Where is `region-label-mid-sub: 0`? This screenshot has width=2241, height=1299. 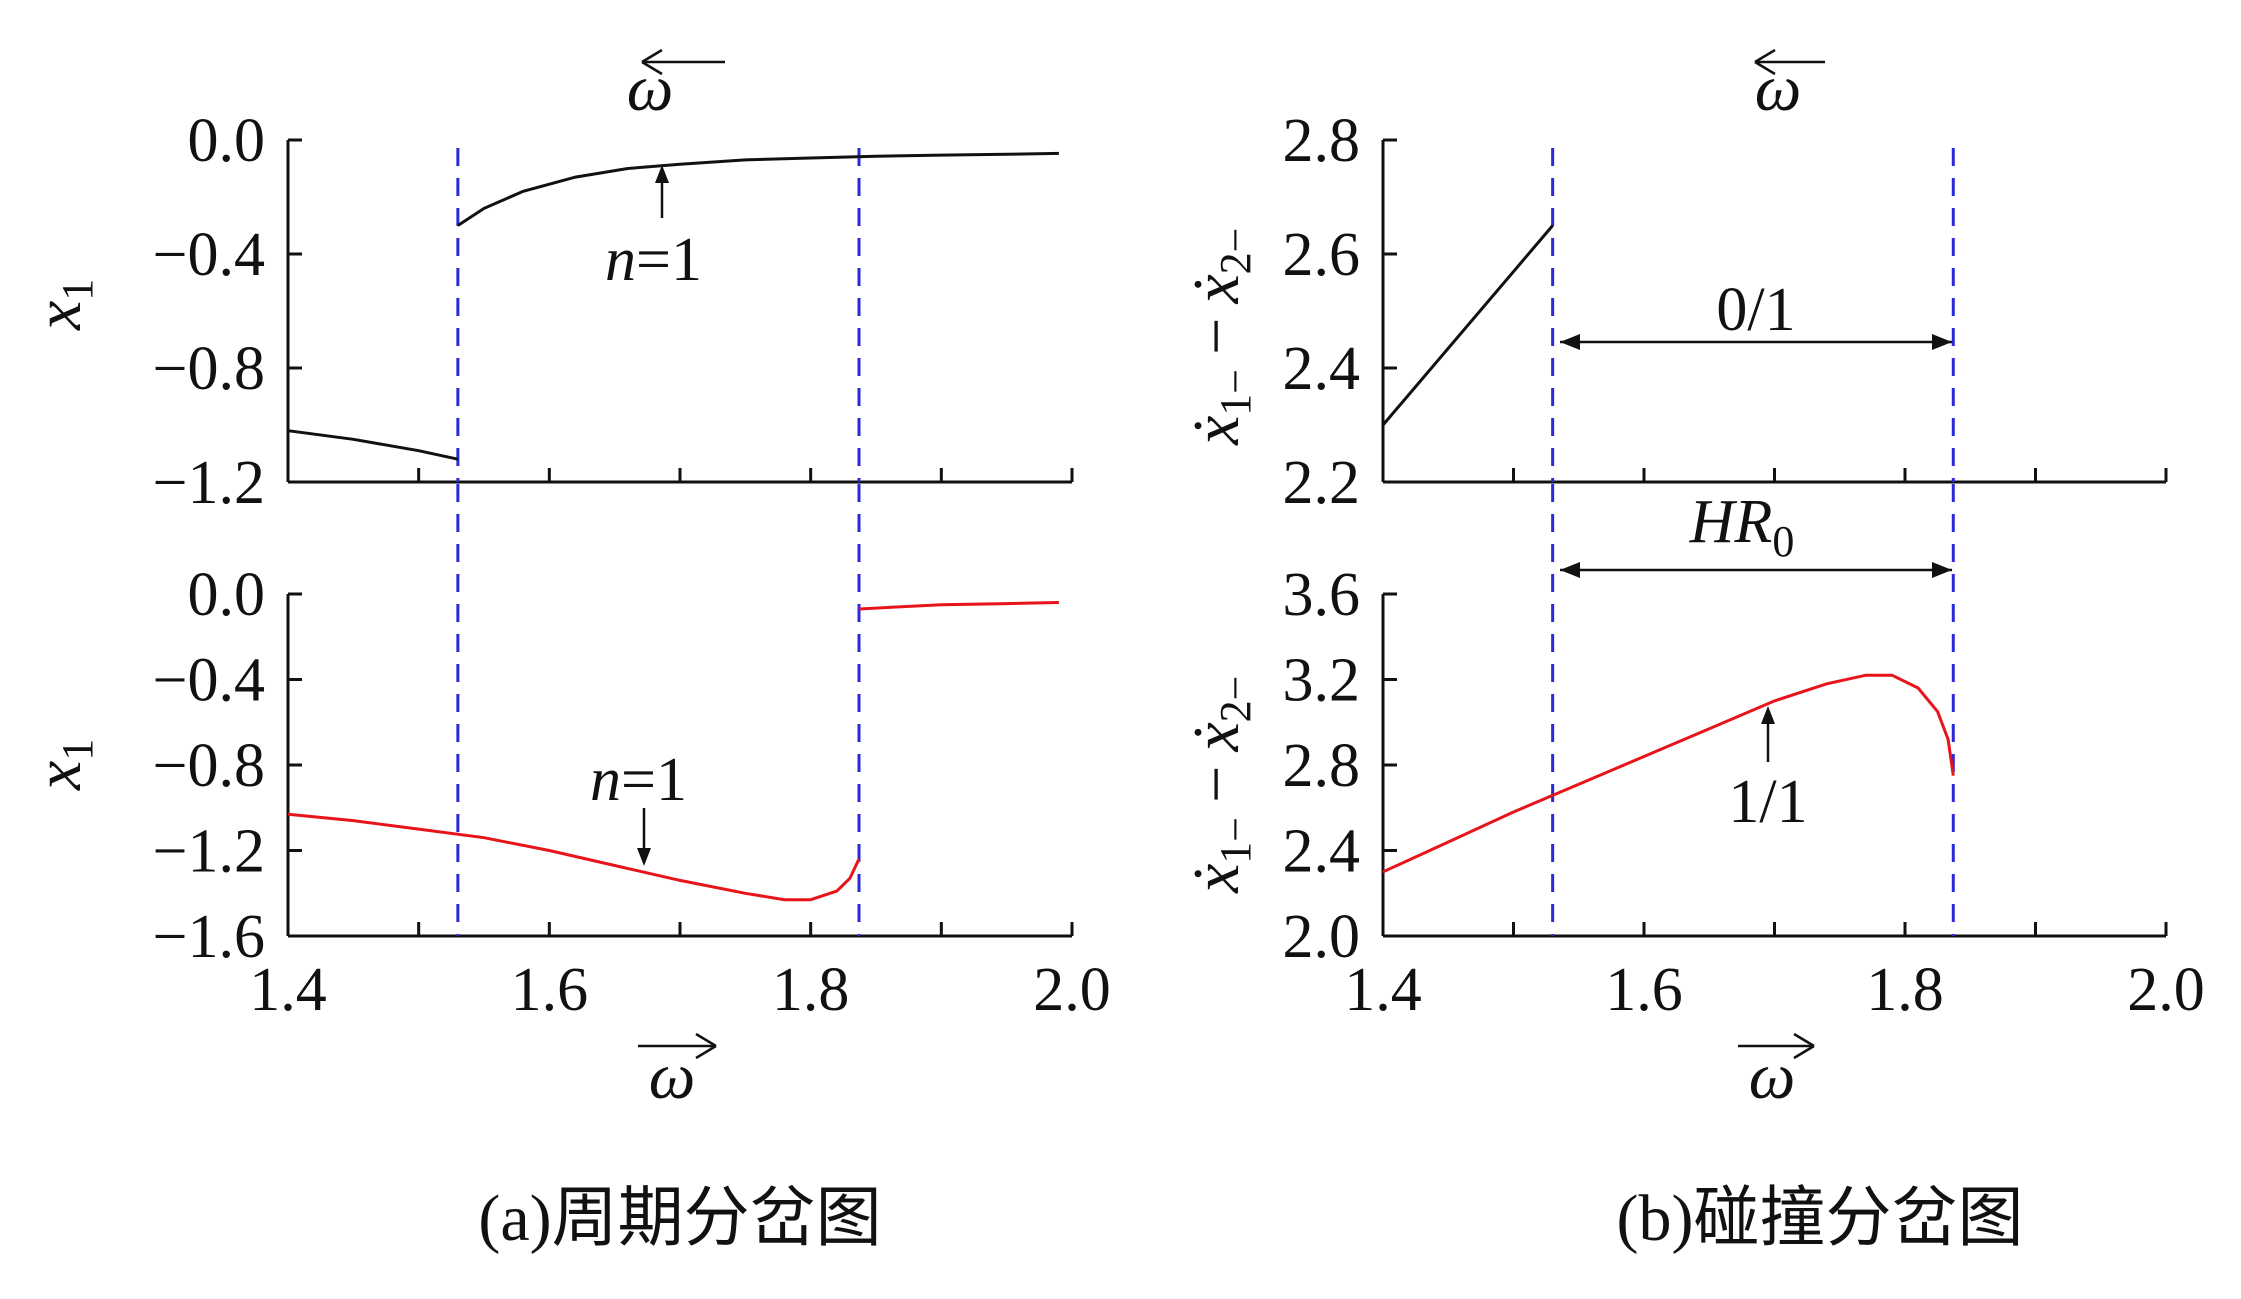
region-label-mid-sub: 0 is located at coordinates (1783, 541).